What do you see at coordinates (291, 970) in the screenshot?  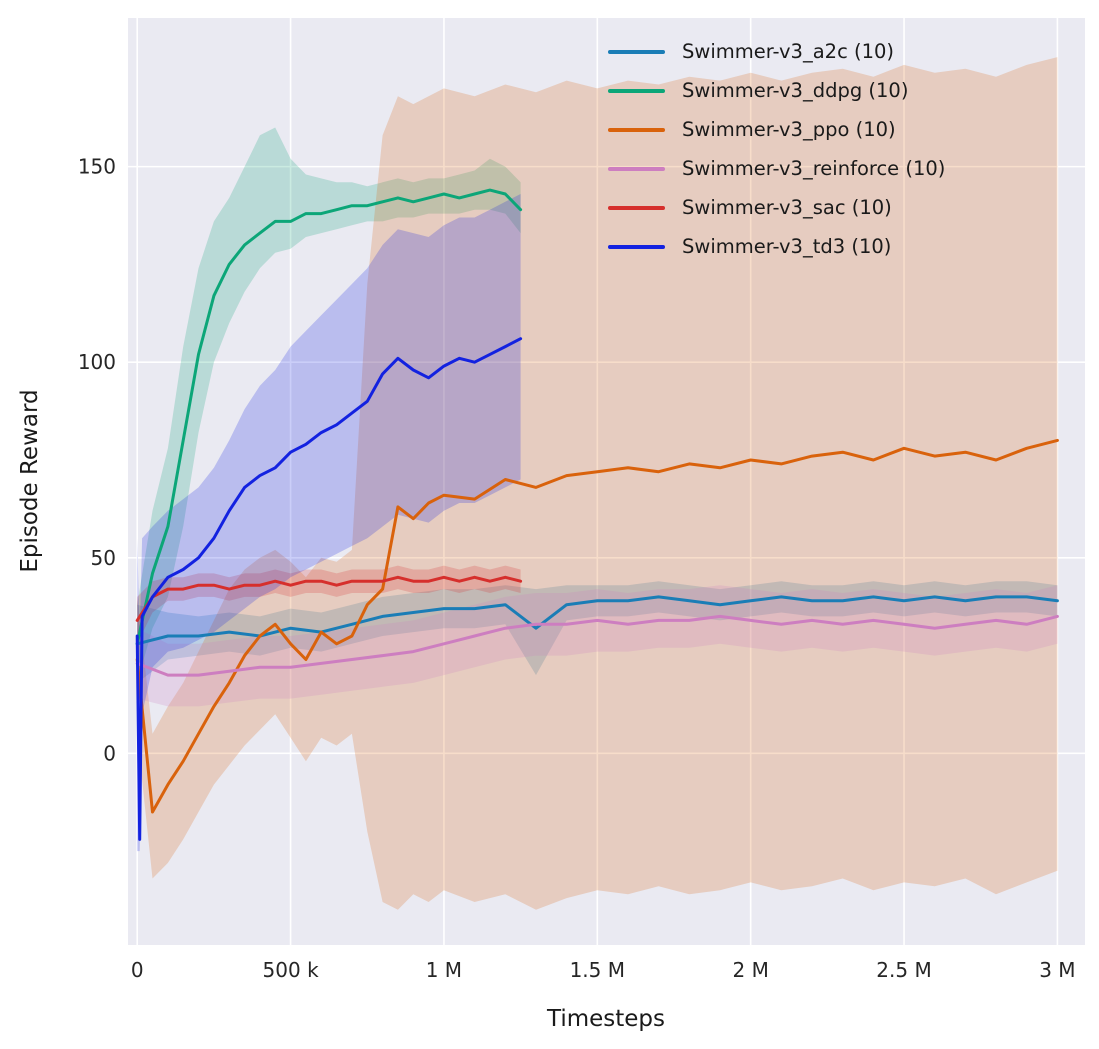 I see `x-tick-label: 500 k` at bounding box center [291, 970].